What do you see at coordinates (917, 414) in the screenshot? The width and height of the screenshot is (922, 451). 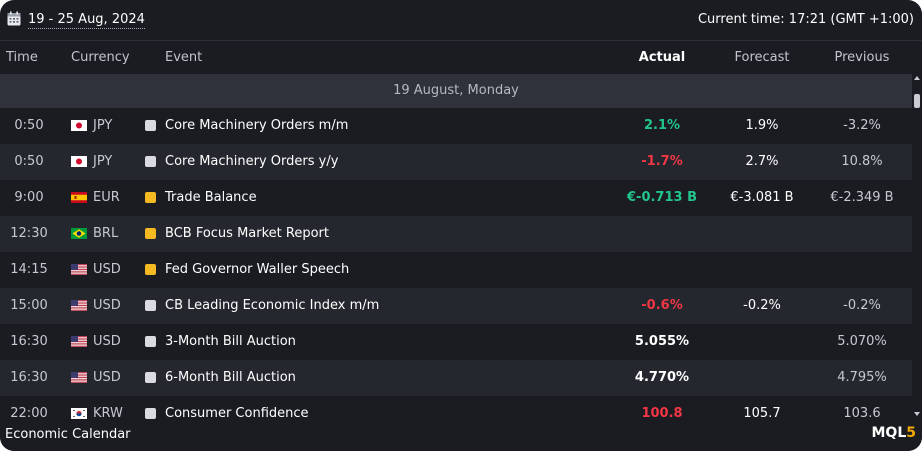 I see `scroll-down-arrow-icon` at bounding box center [917, 414].